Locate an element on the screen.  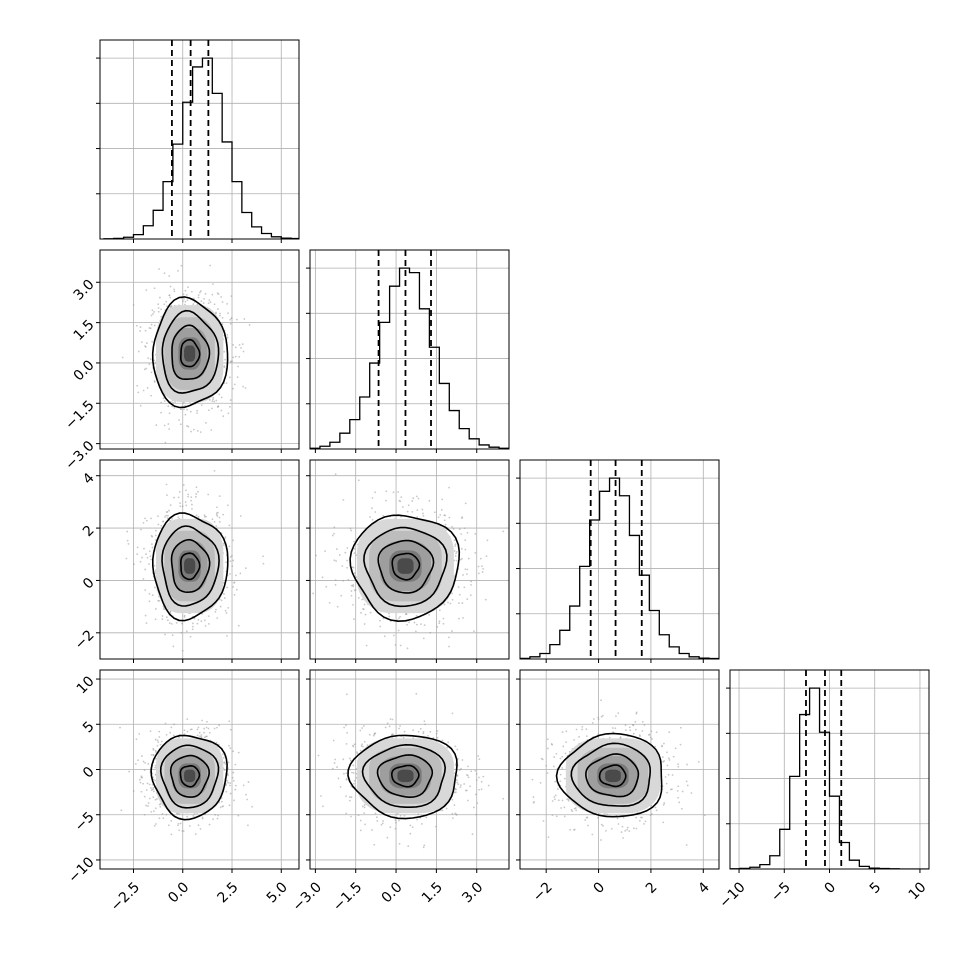
x-tick-label-1-1: −1.5 is located at coordinates (347, 896).